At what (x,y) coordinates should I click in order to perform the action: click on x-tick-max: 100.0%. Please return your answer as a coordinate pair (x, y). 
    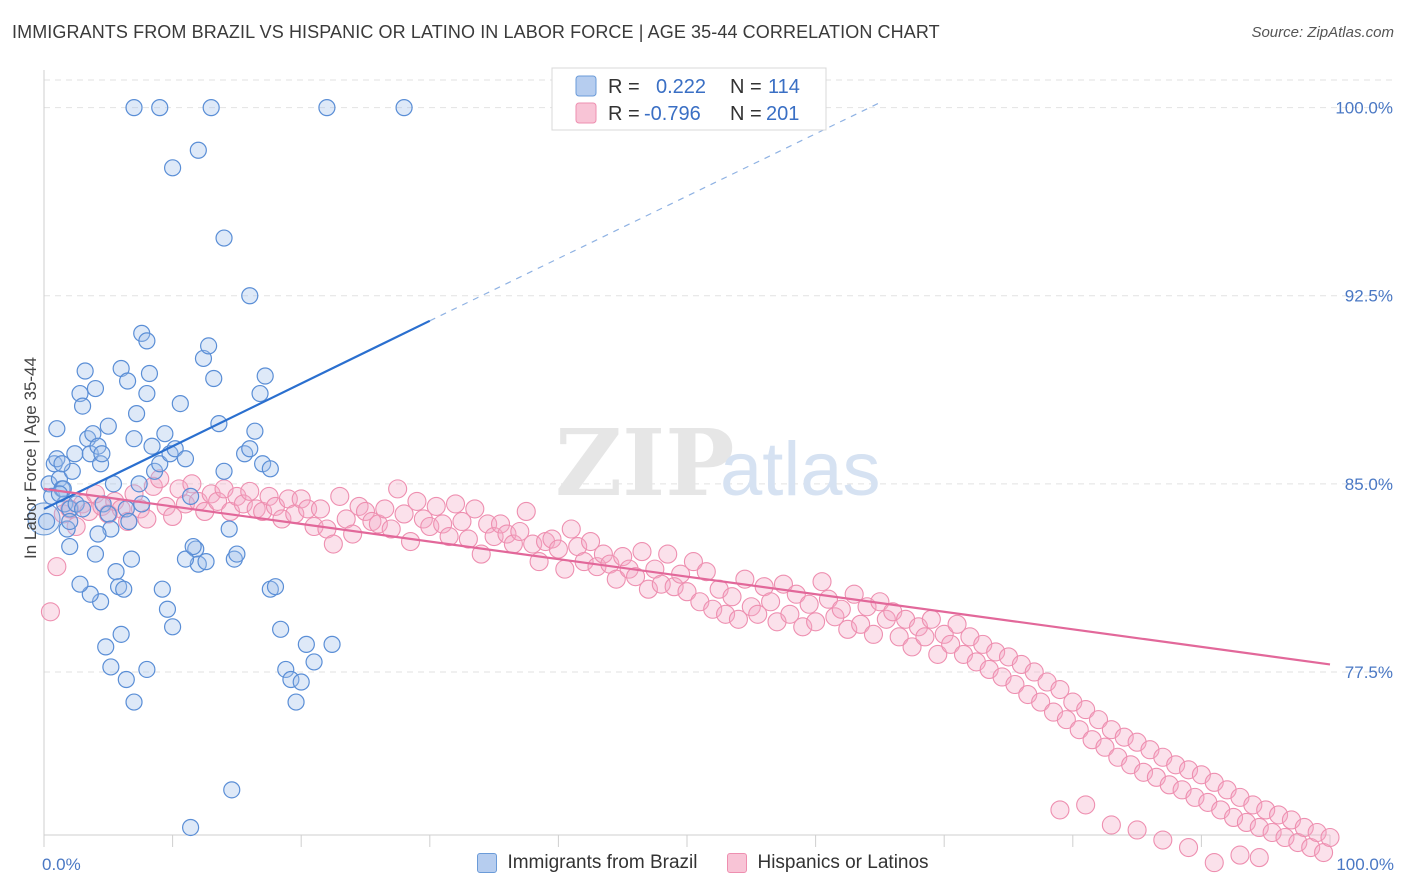
    Looking at the image, I should click on (1365, 864).